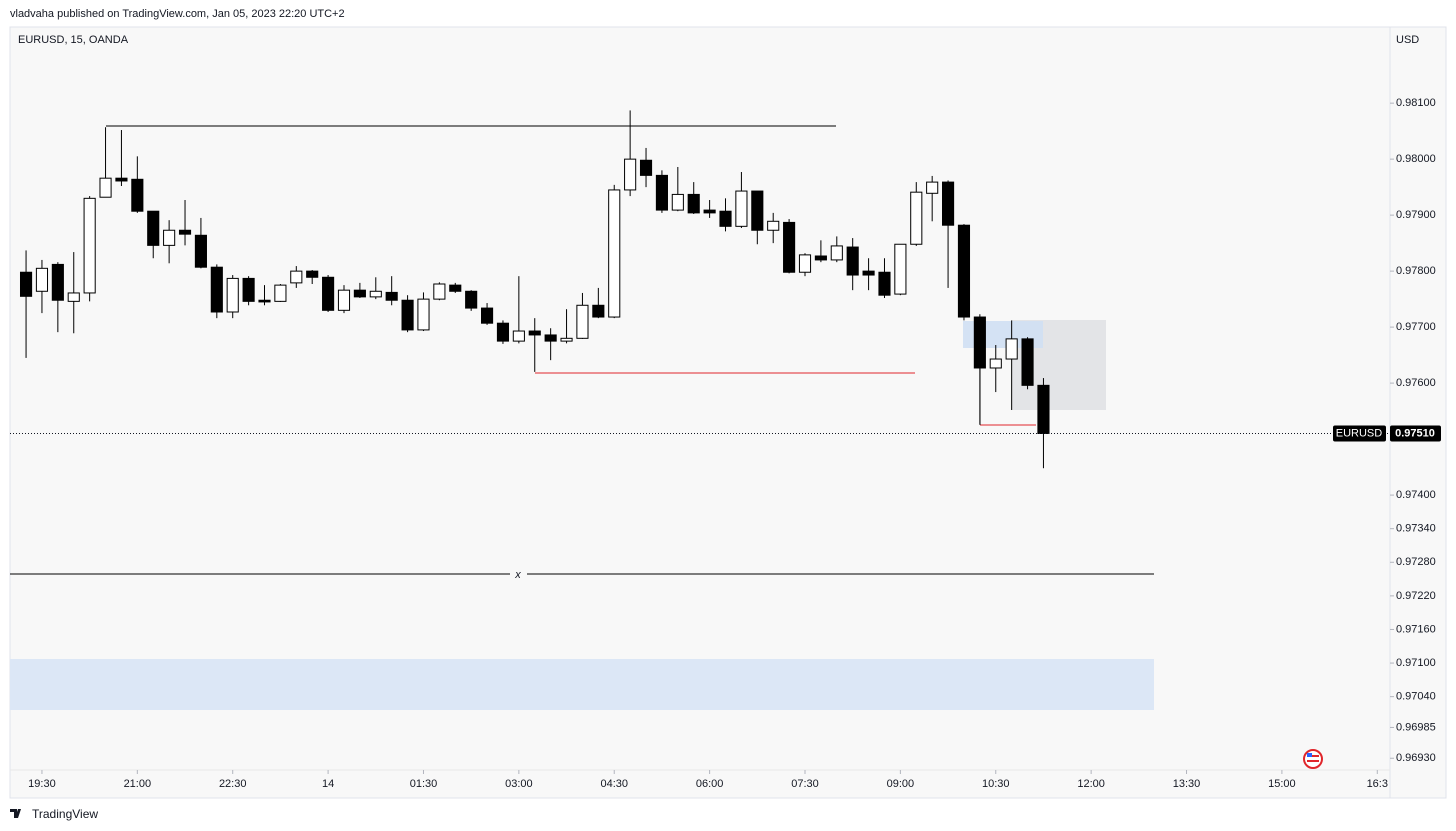 The width and height of the screenshot is (1456, 831). I want to click on y-tick-label: 0.96985, so click(1416, 727).